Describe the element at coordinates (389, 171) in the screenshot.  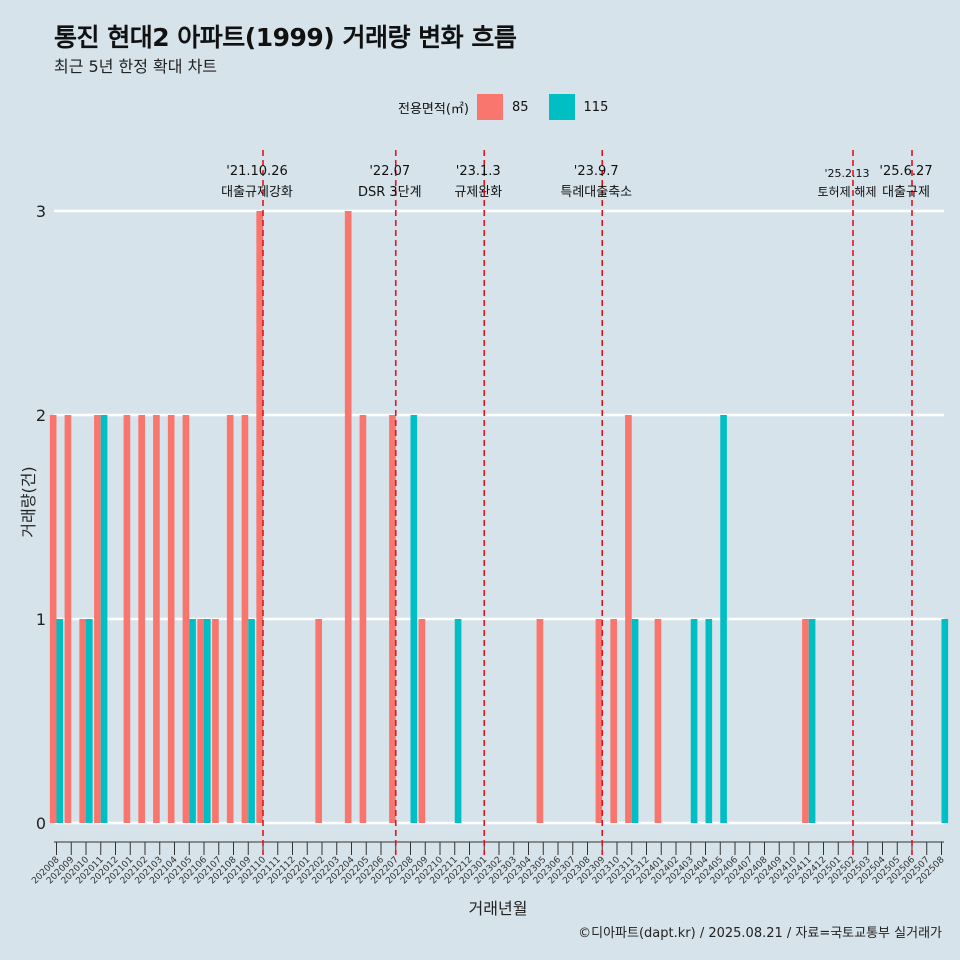
I see `event-date: '22.07` at that location.